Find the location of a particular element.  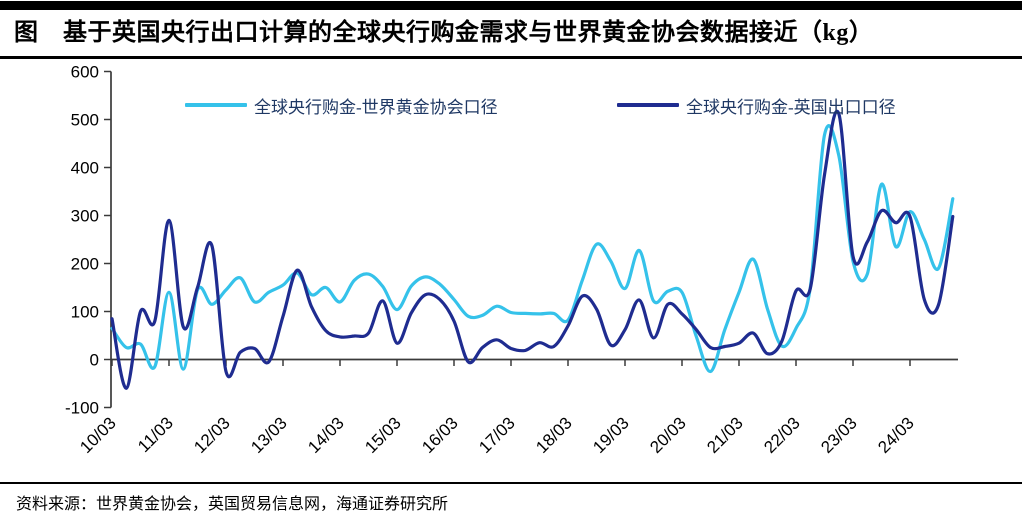

x-tick-label: 24/03 is located at coordinates (896, 435).